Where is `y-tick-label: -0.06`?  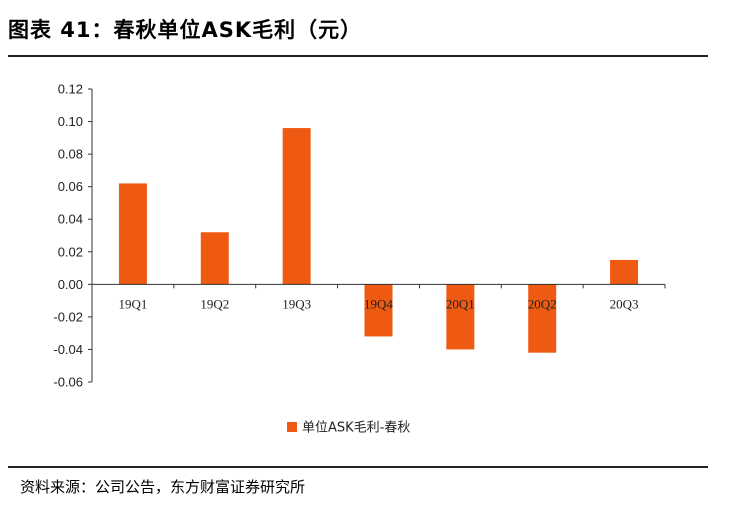
y-tick-label: -0.06 is located at coordinates (68, 382).